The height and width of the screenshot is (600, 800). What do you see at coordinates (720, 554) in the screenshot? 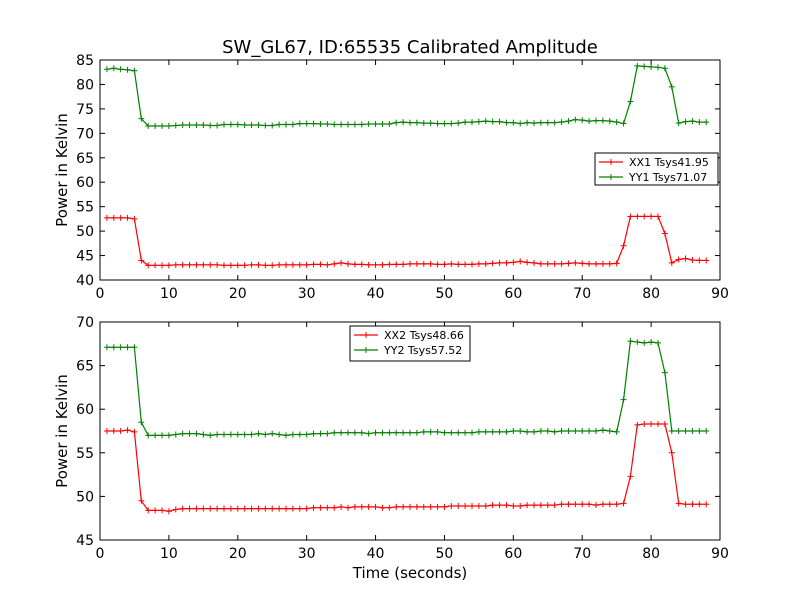
I see `x-tick-label: 90` at bounding box center [720, 554].